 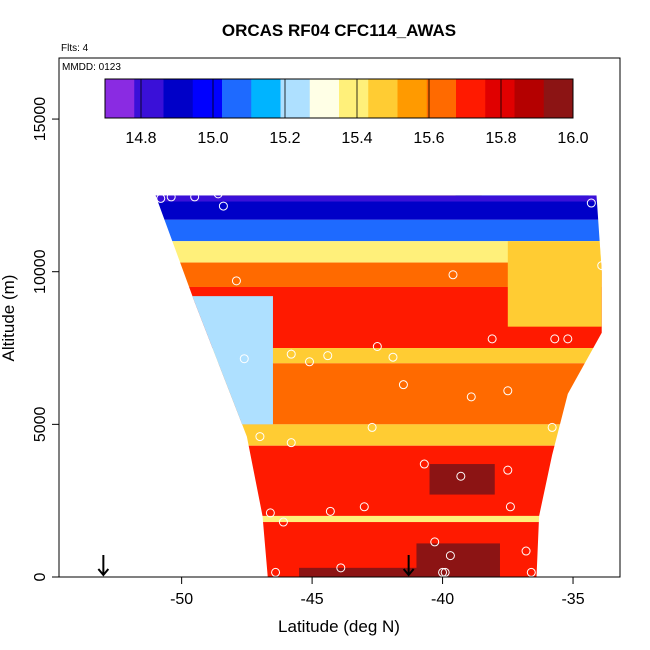 I want to click on y-tick-label: 0, so click(x=40, y=576).